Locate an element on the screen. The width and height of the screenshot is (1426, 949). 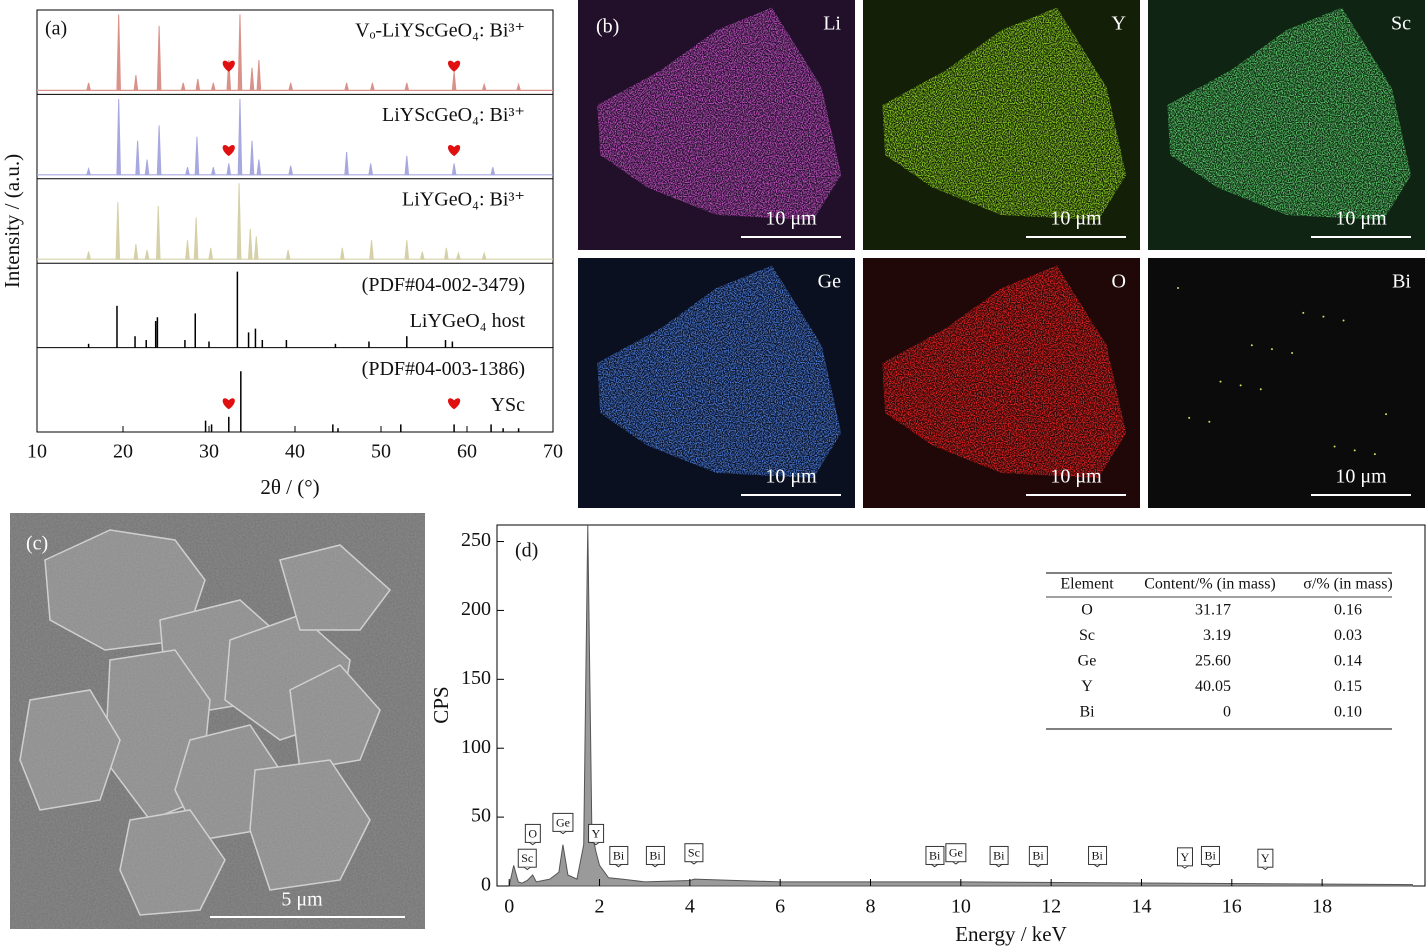
peak-label: Ge is located at coordinates (563, 822).